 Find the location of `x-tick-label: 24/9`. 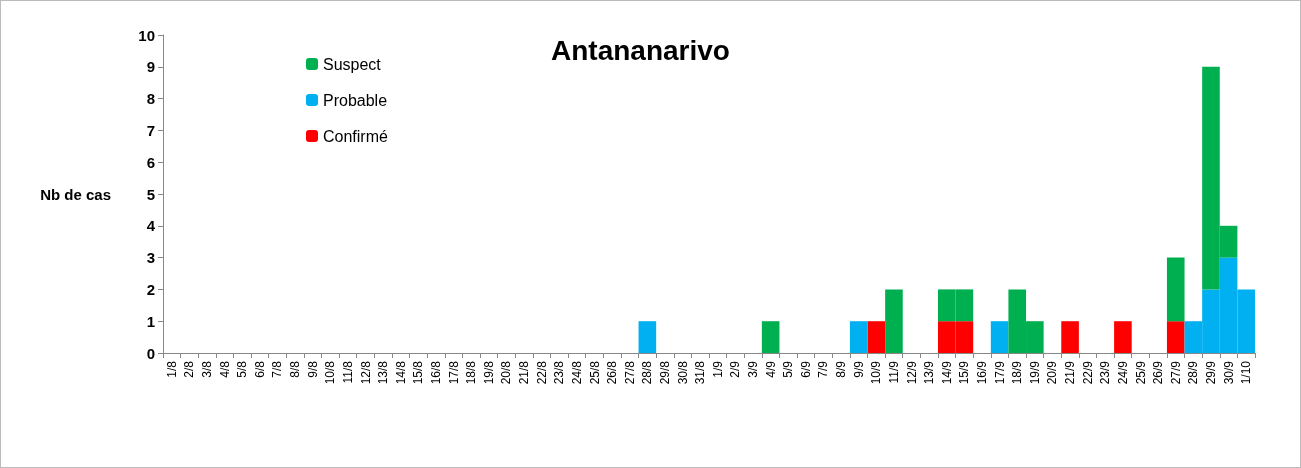

x-tick-label: 24/9 is located at coordinates (1122, 372).